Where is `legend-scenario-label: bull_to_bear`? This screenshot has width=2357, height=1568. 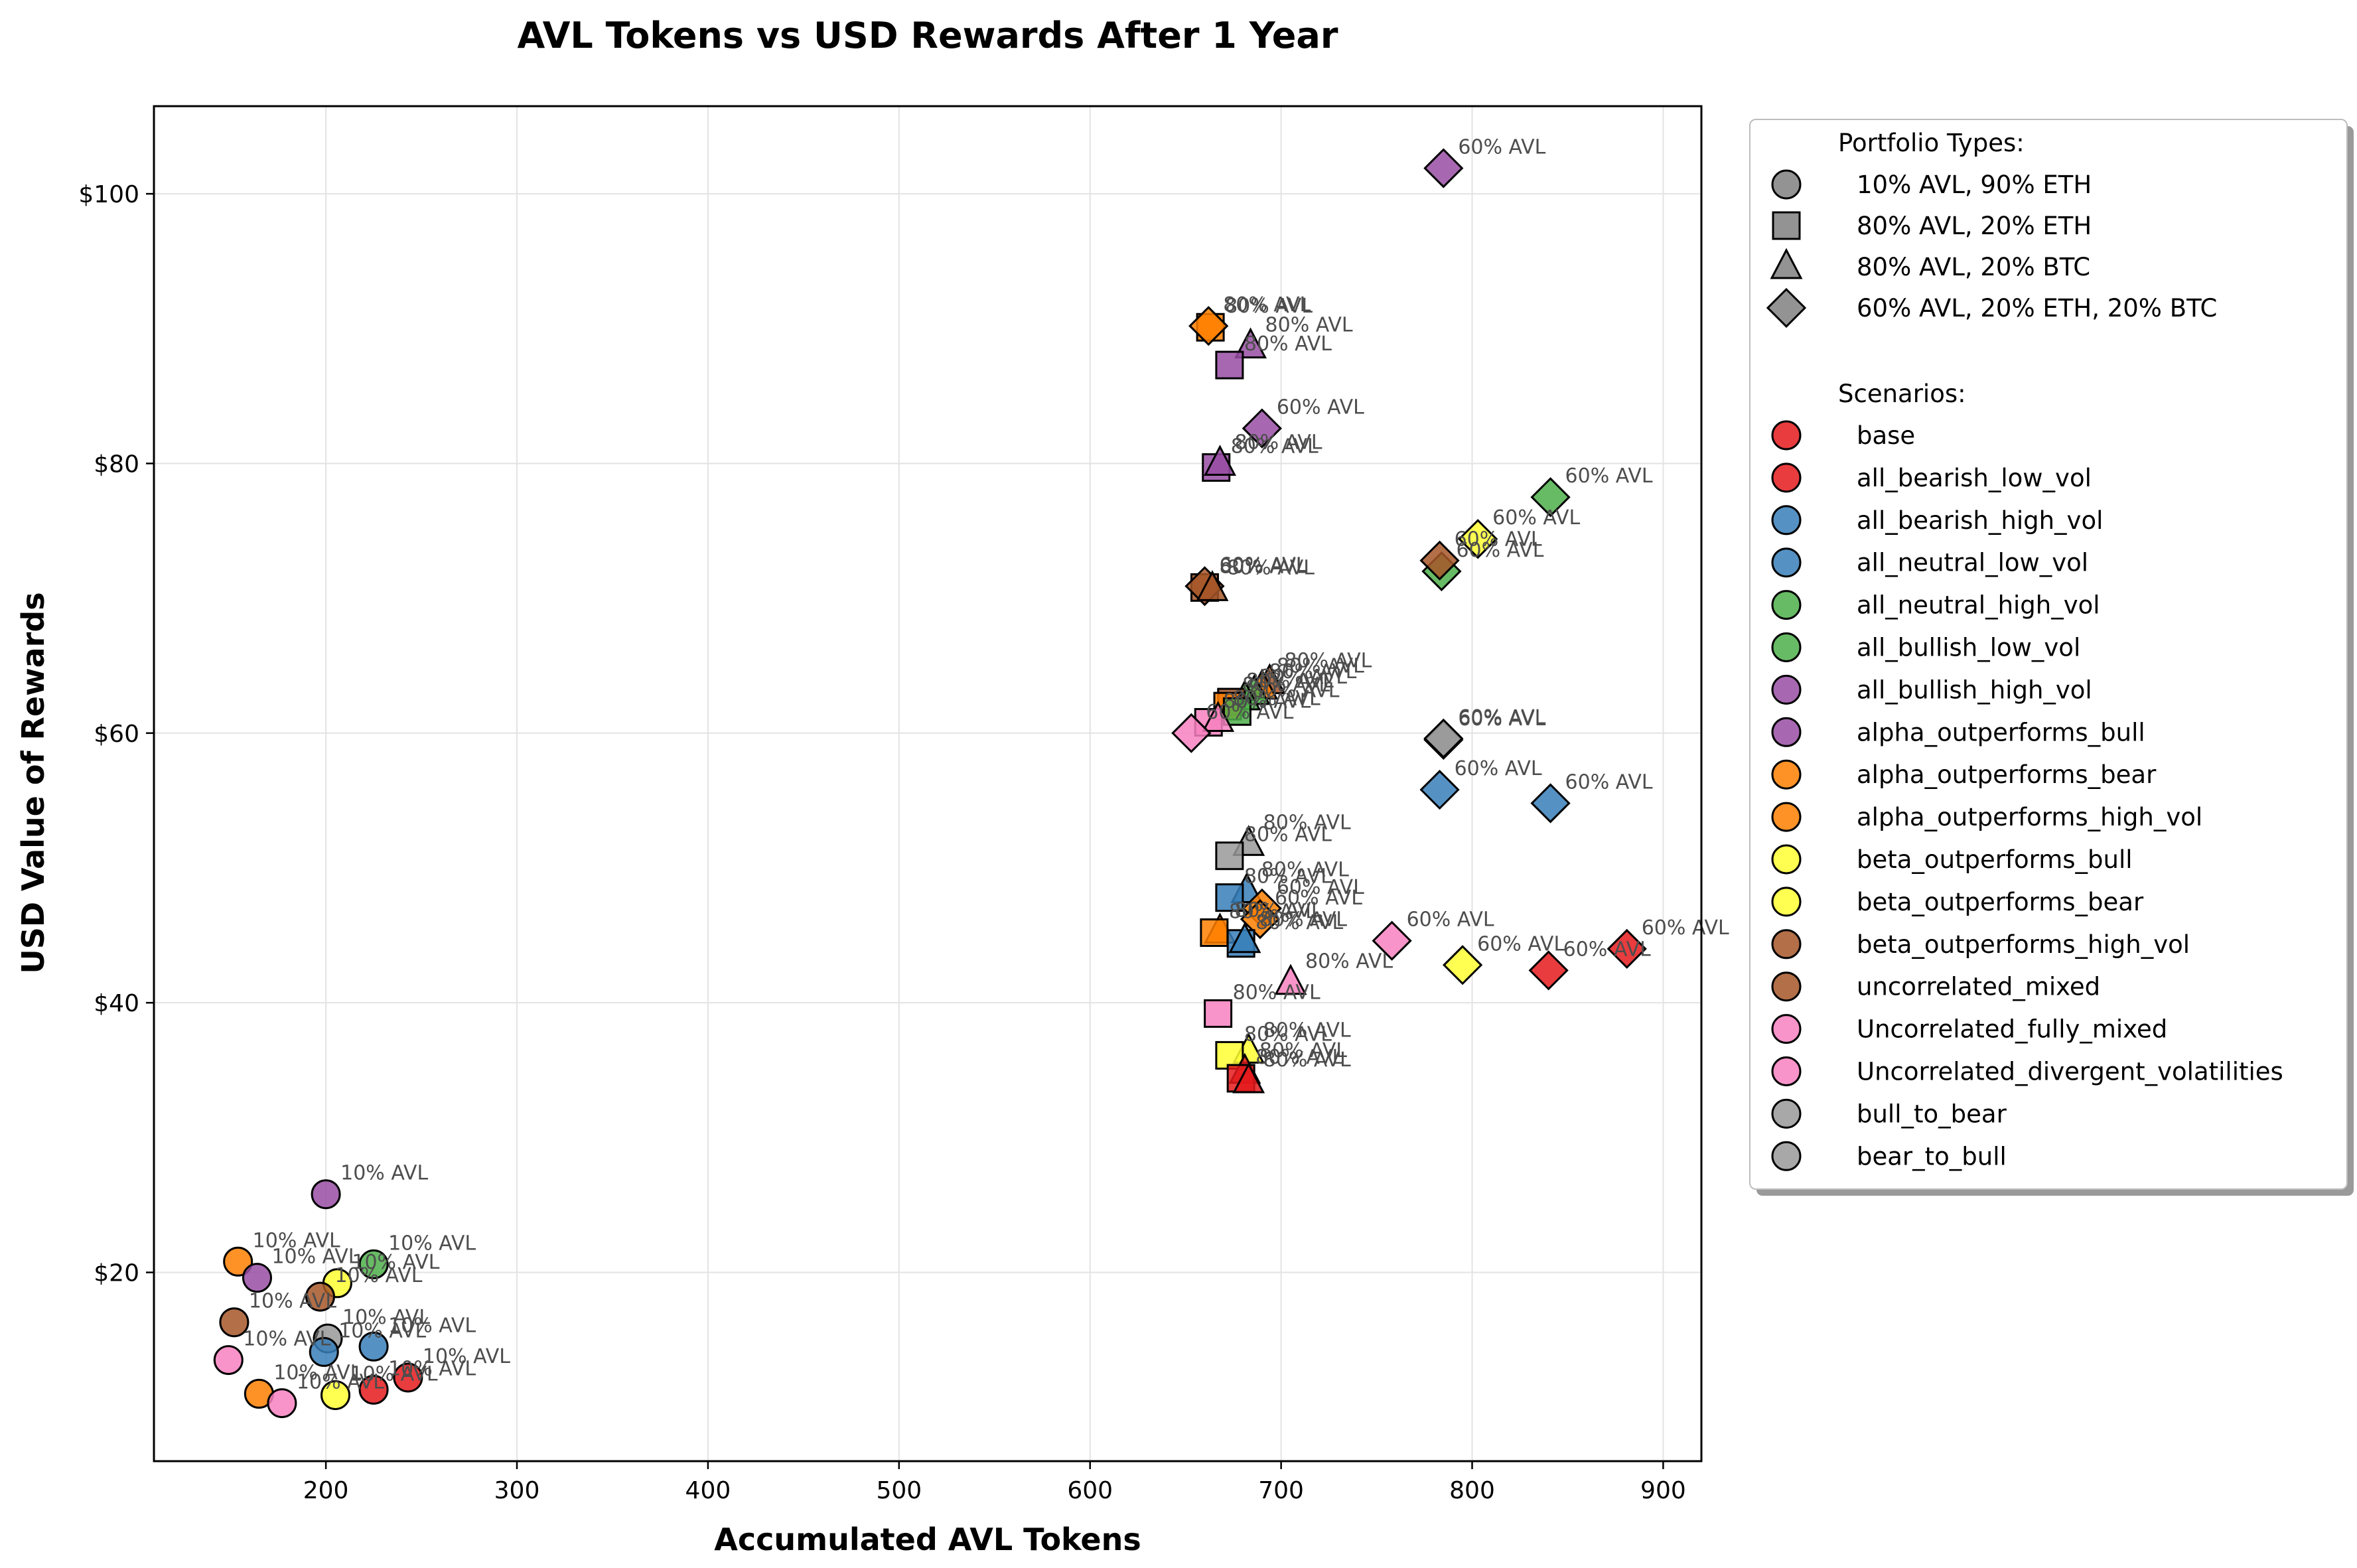 legend-scenario-label: bull_to_bear is located at coordinates (1932, 1114).